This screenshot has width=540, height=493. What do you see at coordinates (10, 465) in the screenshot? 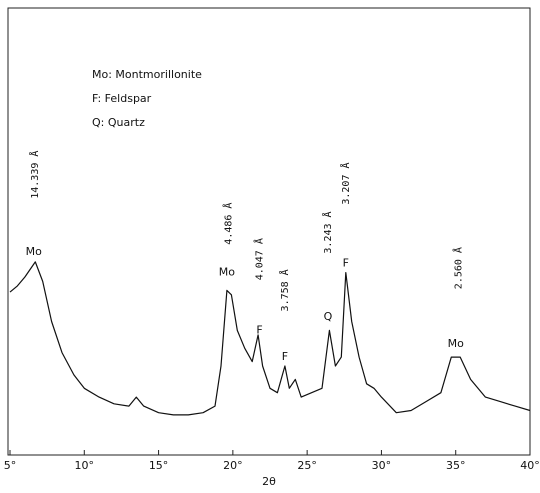
I see `x-tick-label: 5°` at bounding box center [10, 465].